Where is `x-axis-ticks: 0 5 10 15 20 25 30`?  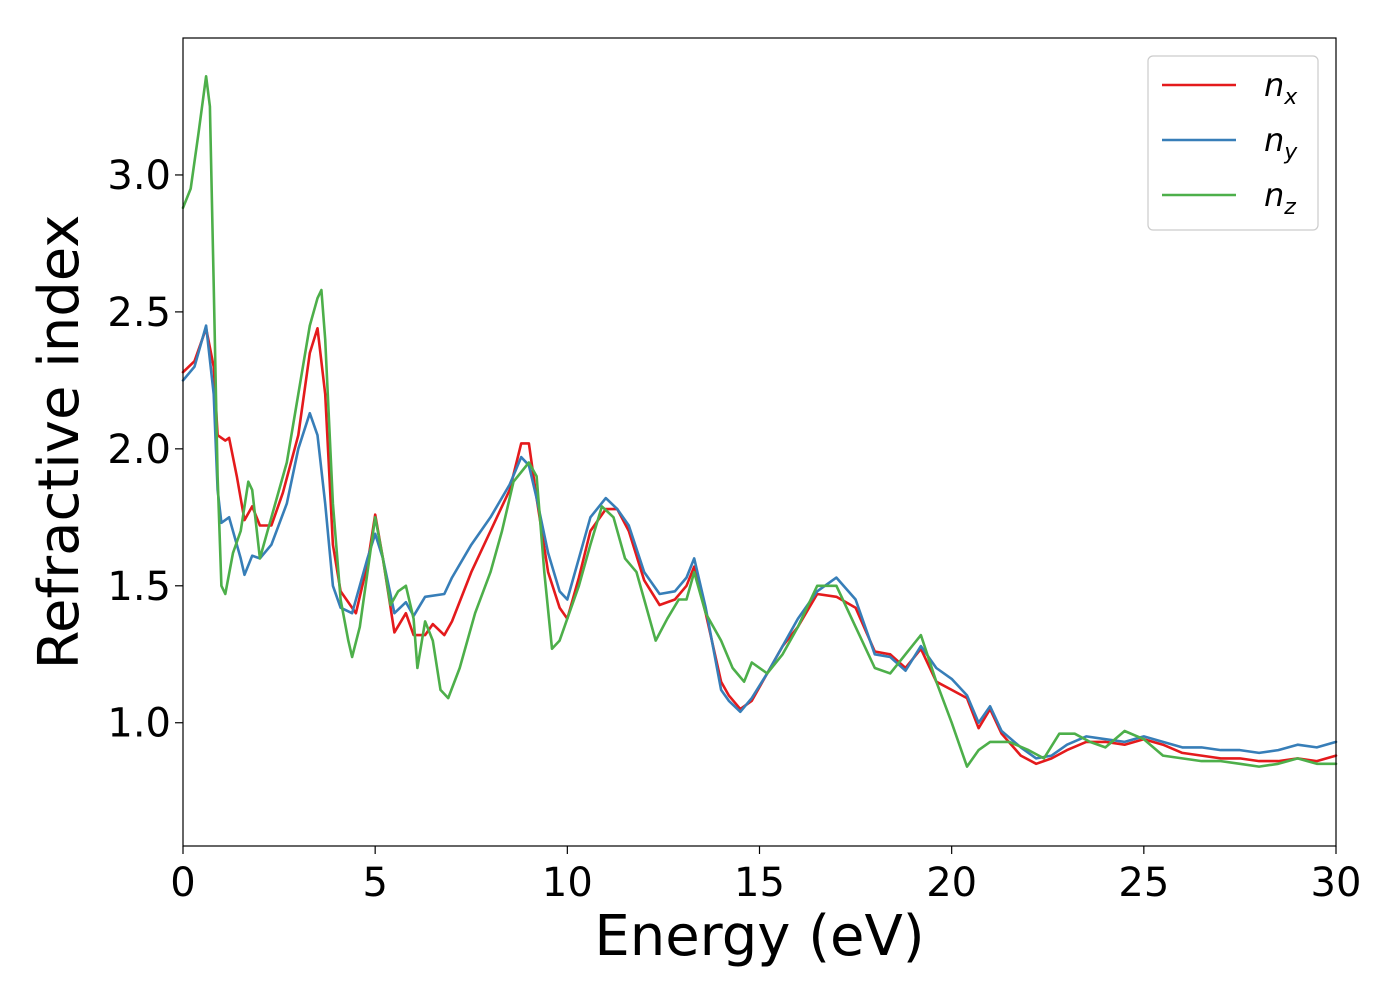
x-axis-ticks: 0 5 10 15 20 25 30 is located at coordinates (765, 876).